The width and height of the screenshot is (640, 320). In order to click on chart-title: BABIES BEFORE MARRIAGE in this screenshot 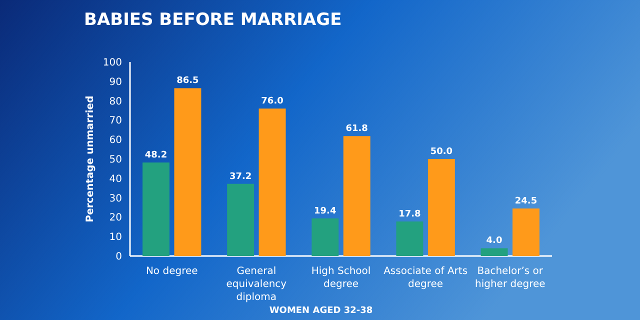, I will do `click(213, 20)`.